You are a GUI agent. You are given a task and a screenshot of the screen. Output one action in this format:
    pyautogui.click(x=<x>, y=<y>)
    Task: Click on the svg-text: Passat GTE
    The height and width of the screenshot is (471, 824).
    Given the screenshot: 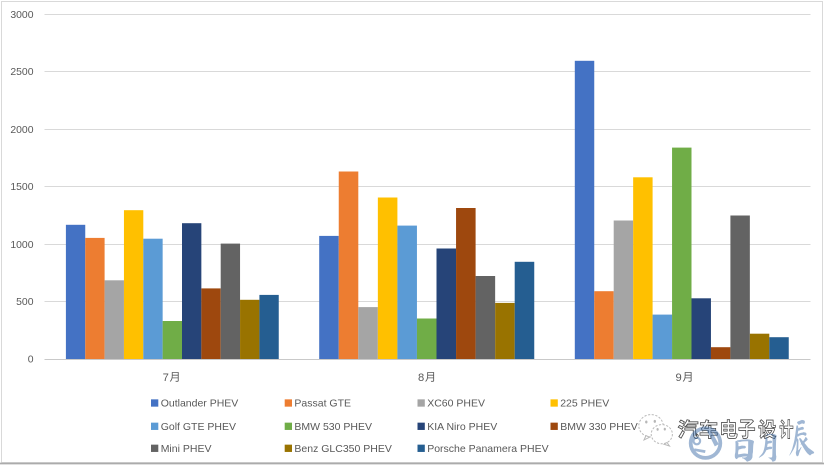 What is the action you would take?
    pyautogui.click(x=322, y=404)
    